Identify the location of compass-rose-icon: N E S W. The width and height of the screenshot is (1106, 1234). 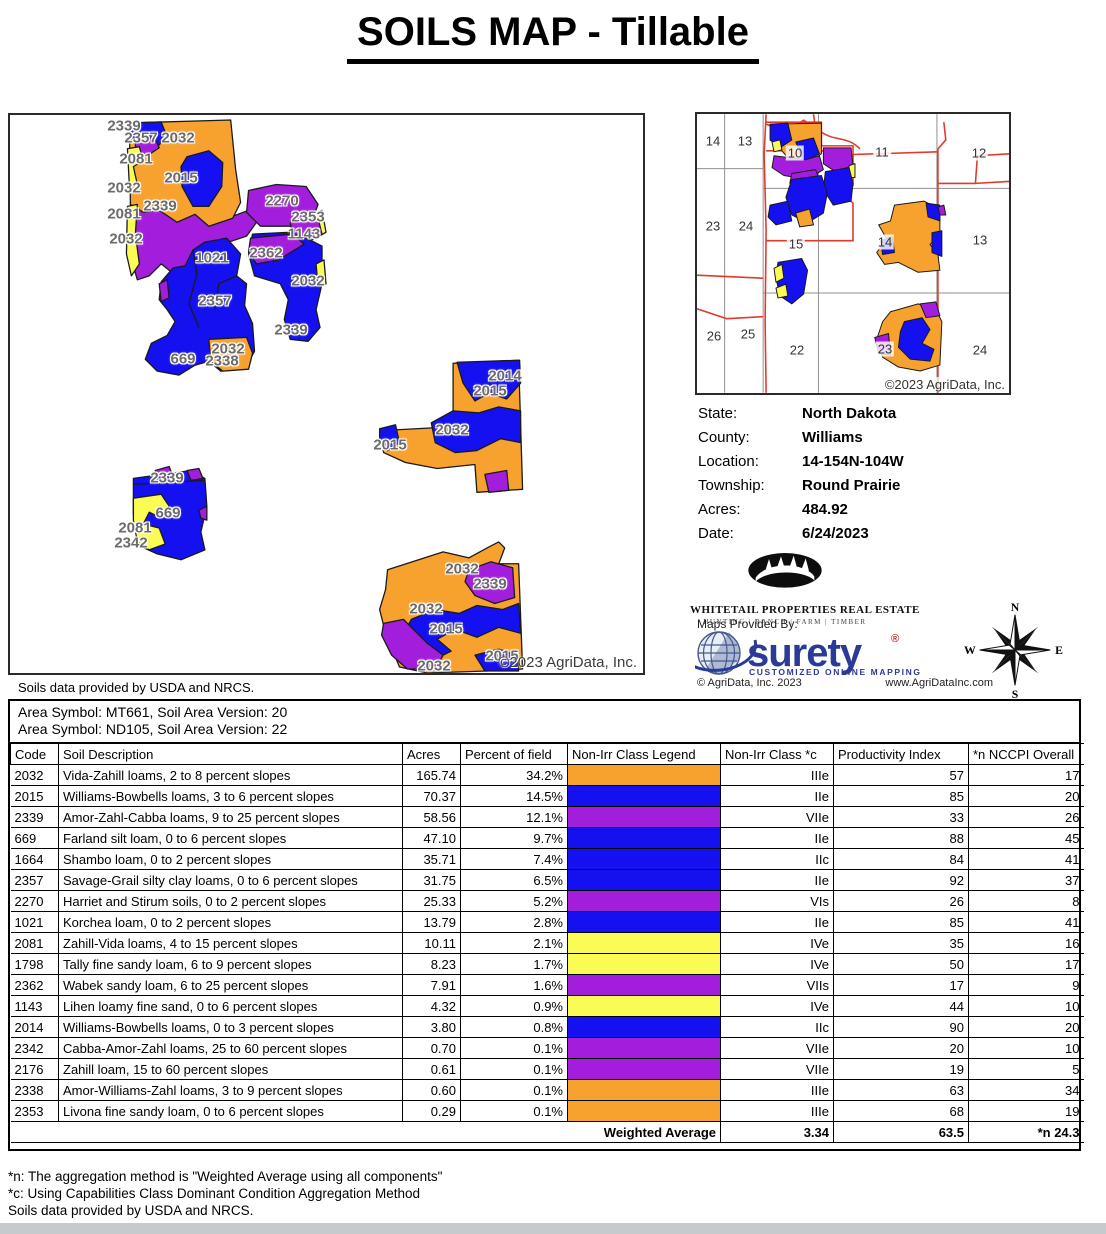
(1013, 650).